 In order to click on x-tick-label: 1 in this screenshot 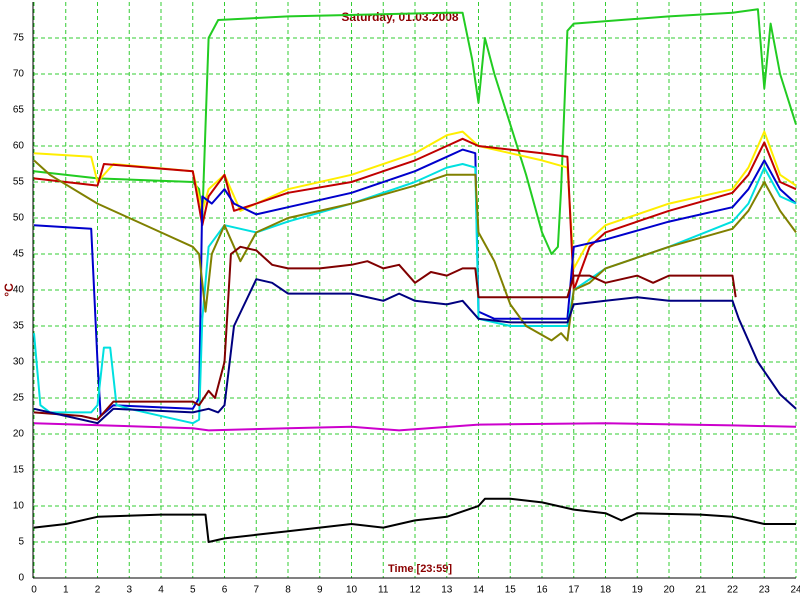, I will do `click(66, 590)`.